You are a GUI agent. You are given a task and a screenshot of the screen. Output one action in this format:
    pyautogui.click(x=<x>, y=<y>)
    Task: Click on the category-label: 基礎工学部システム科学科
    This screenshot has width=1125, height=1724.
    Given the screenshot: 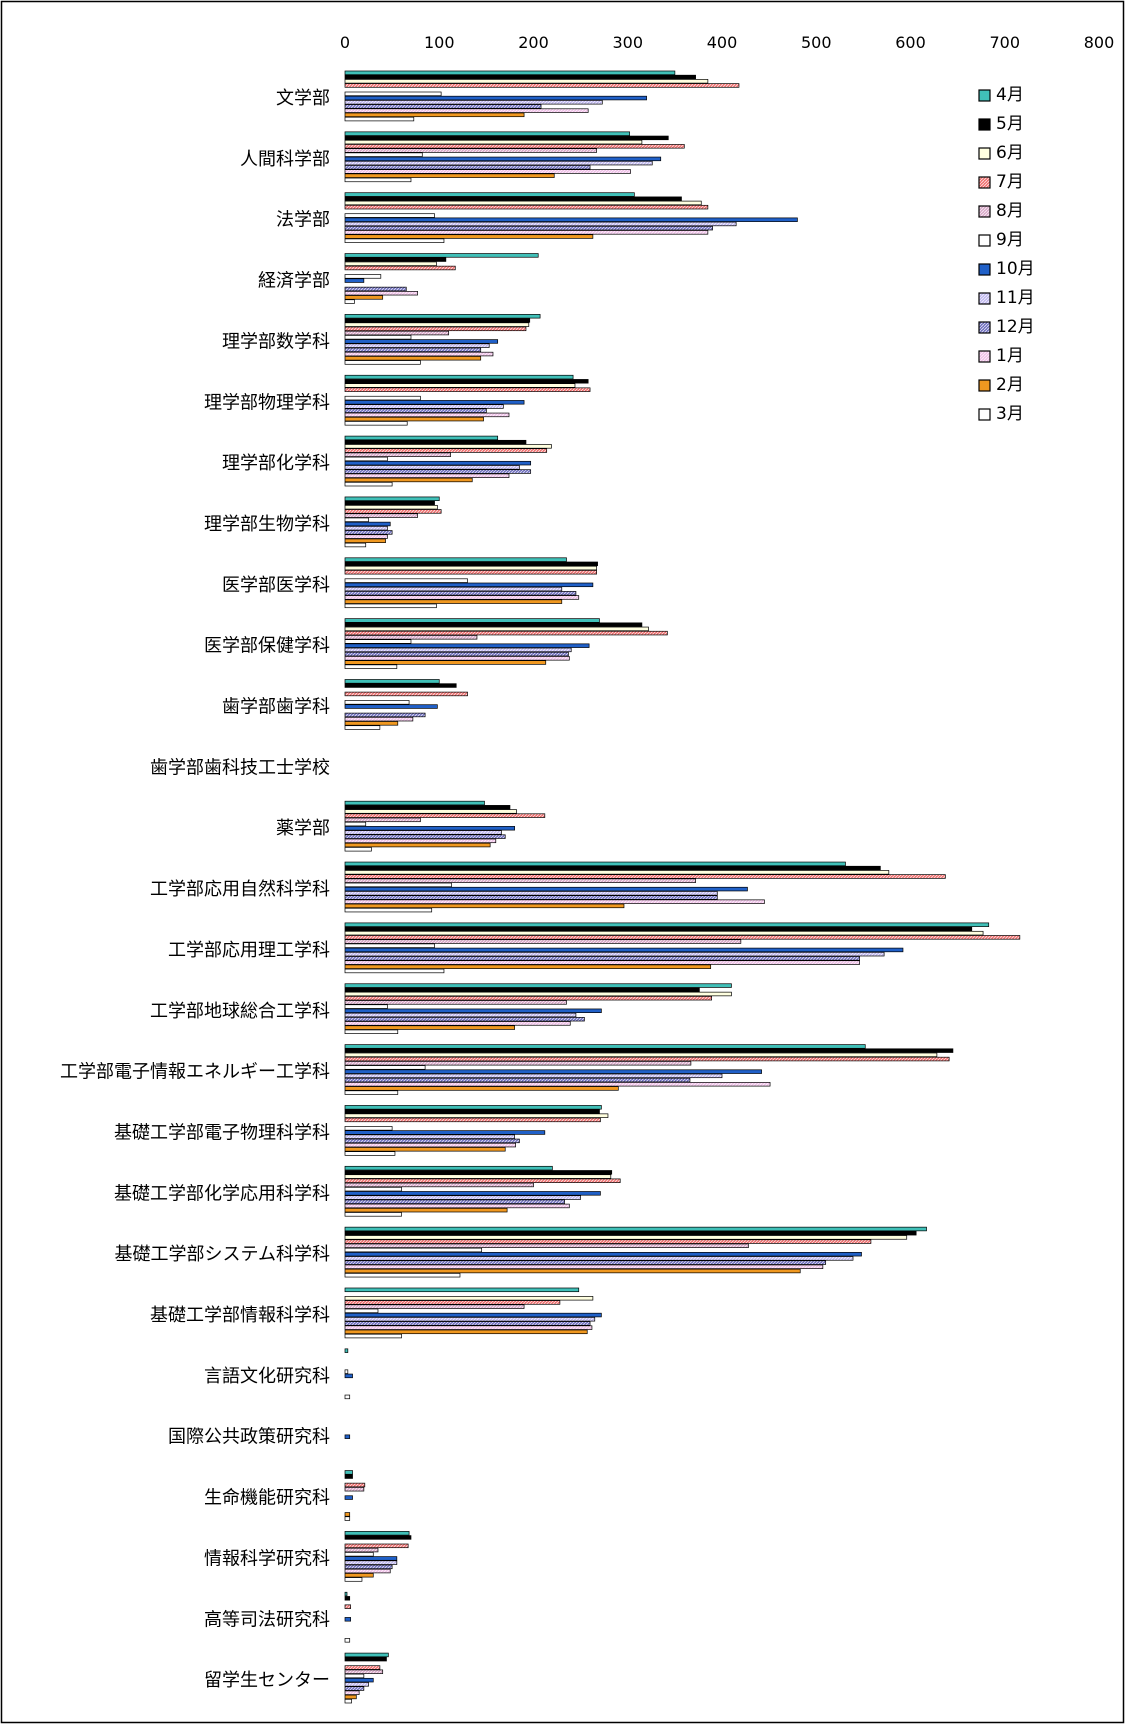 What is the action you would take?
    pyautogui.click(x=222, y=1254)
    